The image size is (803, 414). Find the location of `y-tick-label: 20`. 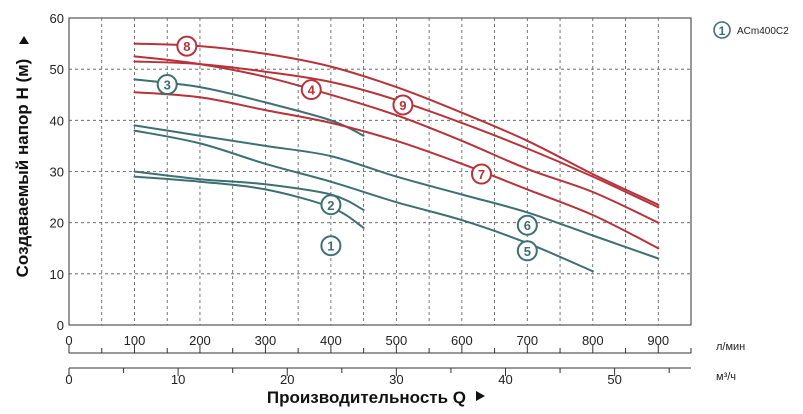

y-tick-label: 20 is located at coordinates (57, 223).